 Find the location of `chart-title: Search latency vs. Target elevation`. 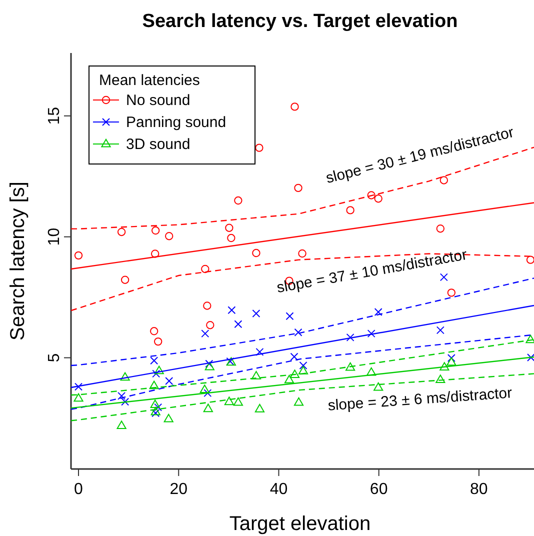

chart-title: Search latency vs. Target elevation is located at coordinates (300, 21).